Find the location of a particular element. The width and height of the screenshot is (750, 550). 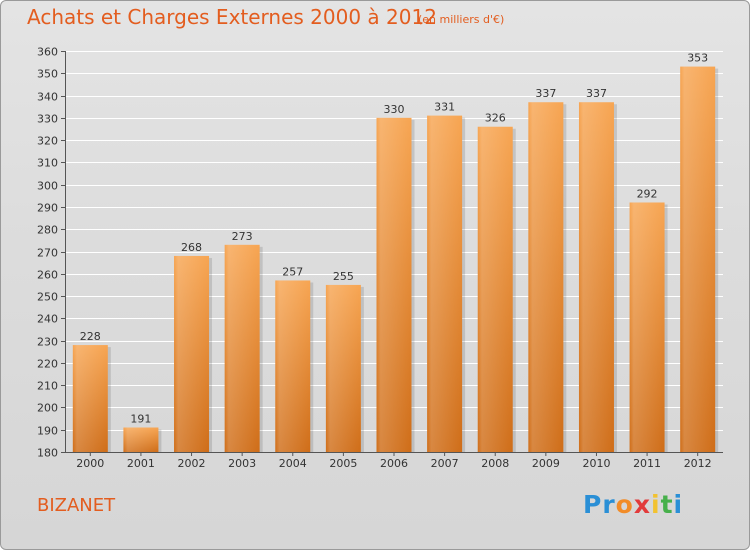

bar-value-label: 257 is located at coordinates (292, 271).